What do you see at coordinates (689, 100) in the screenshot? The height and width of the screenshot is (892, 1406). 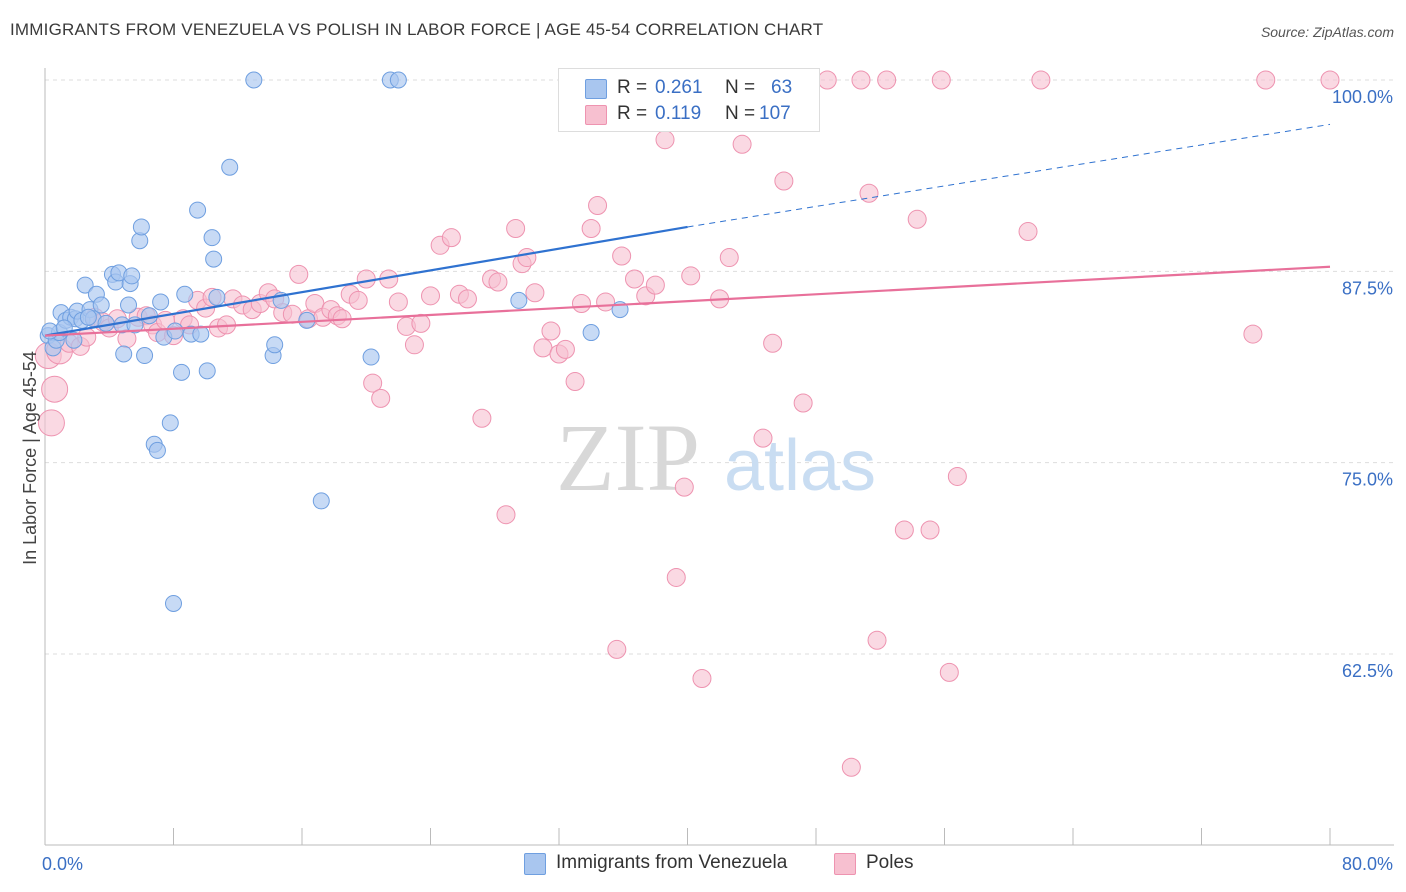 I see `legend: R = 0.261 N = 63 R = 0.119 N = 107` at bounding box center [689, 100].